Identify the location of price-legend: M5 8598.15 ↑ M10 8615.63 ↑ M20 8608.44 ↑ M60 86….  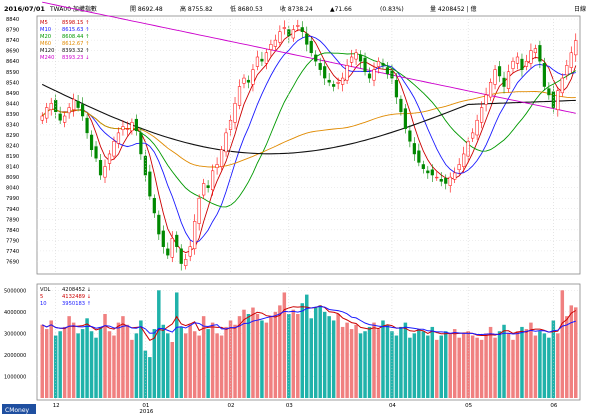
(64, 40).